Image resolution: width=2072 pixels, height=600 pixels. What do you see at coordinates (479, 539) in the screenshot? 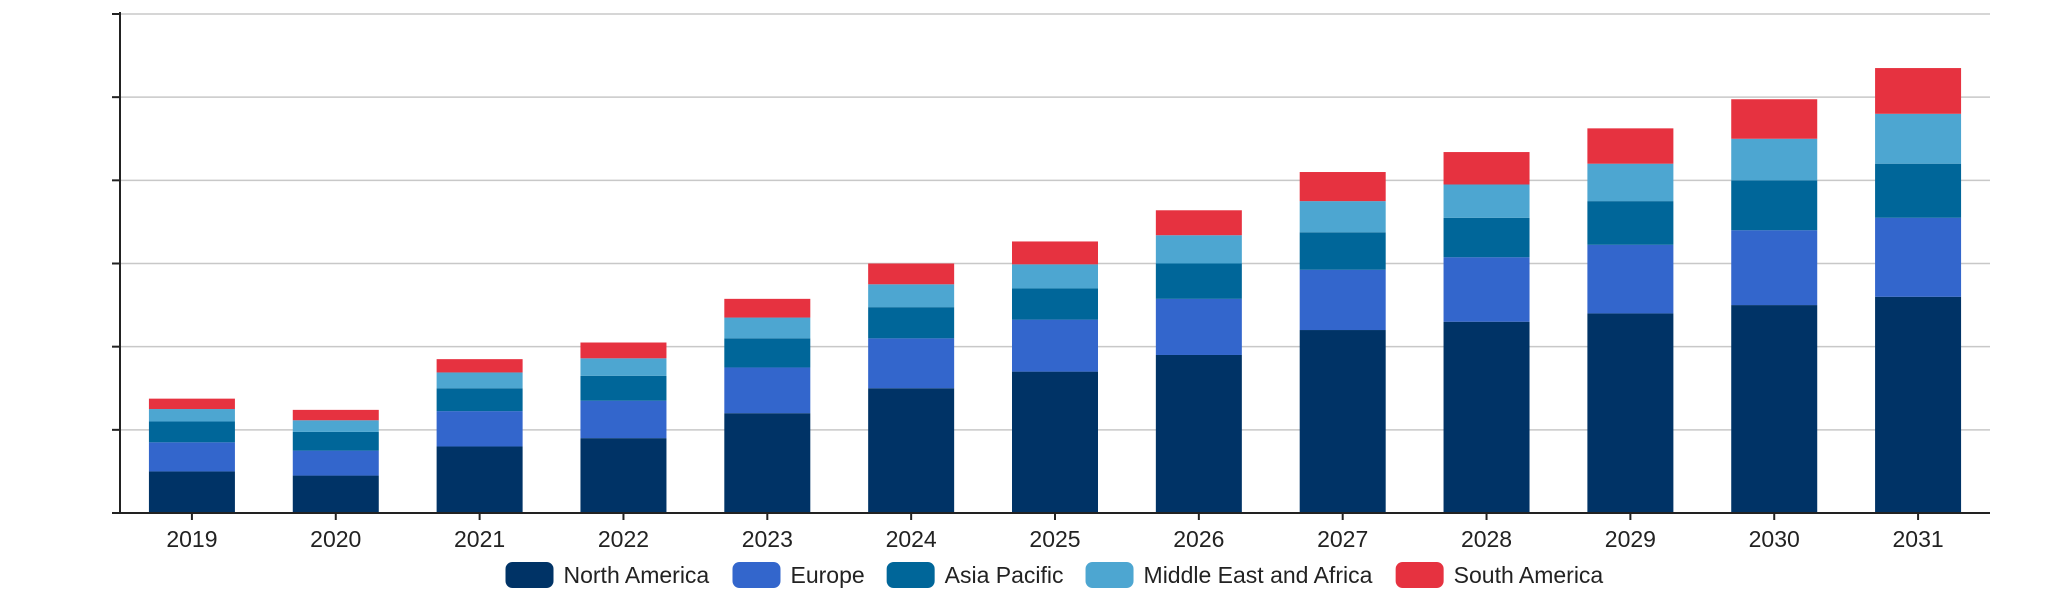
I see `x-tick-label: 2021` at bounding box center [479, 539].